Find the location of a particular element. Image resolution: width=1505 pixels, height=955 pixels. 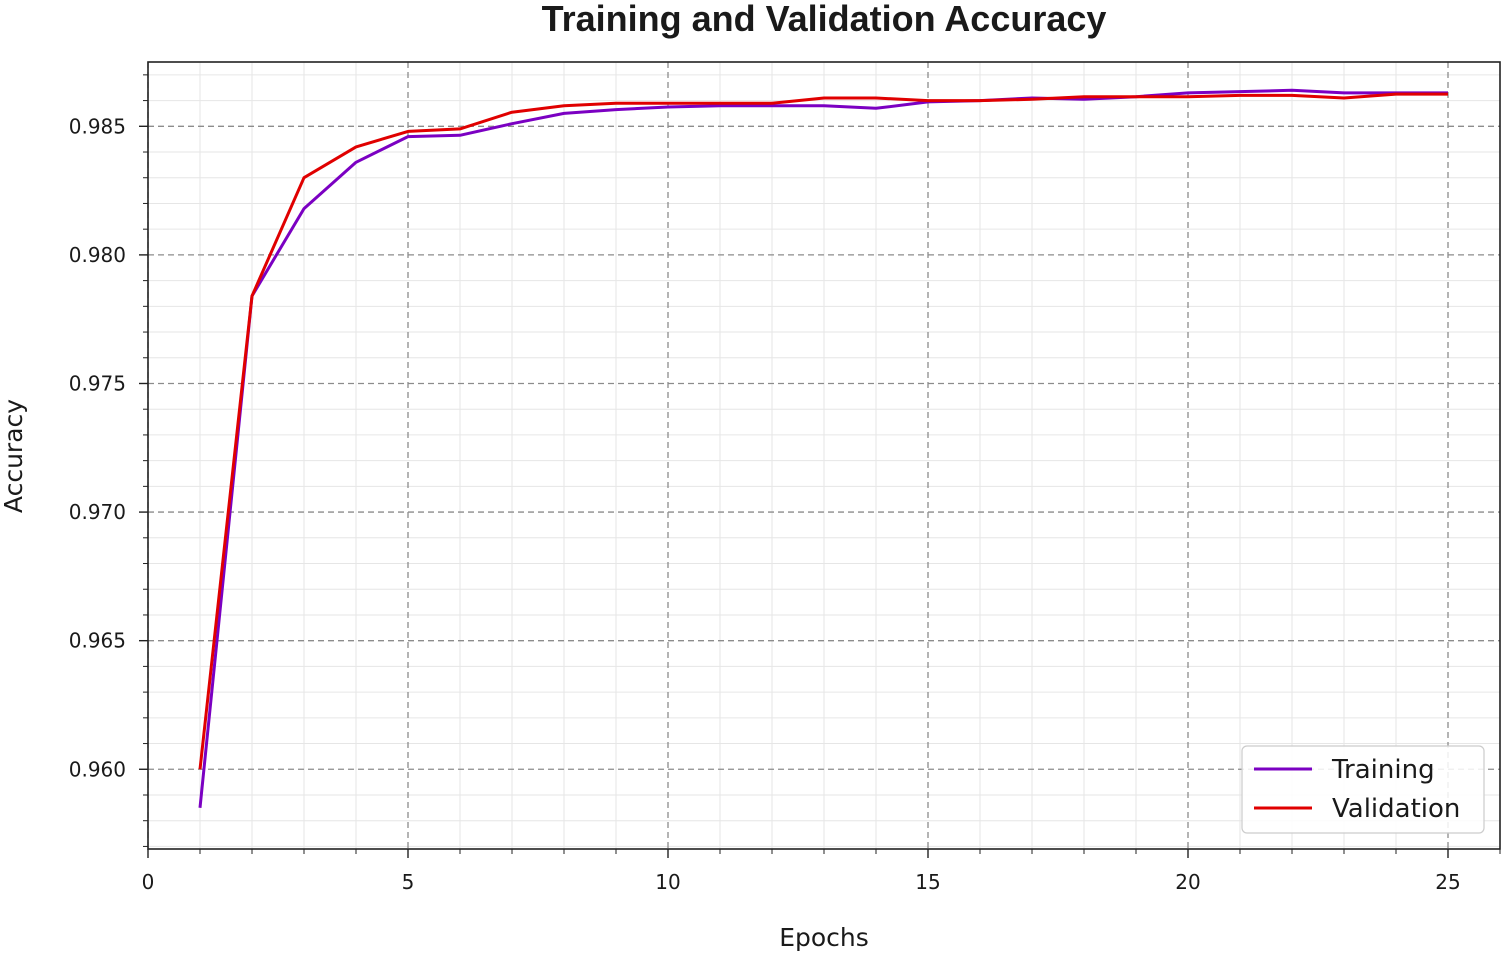

y-tick-label: 0.970 is located at coordinates (97, 512).